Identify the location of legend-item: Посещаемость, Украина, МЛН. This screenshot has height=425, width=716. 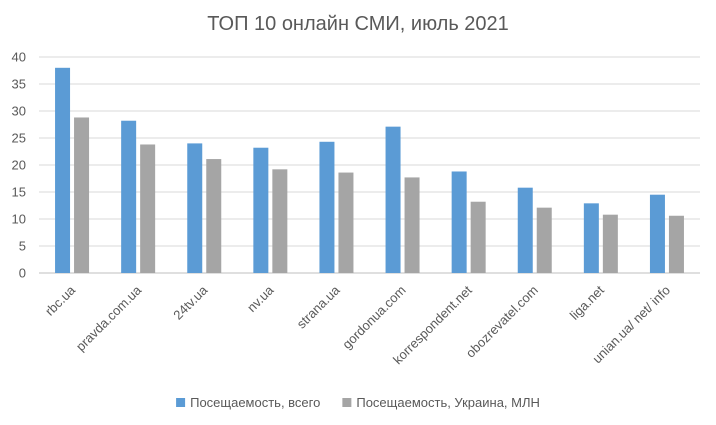
(441, 402).